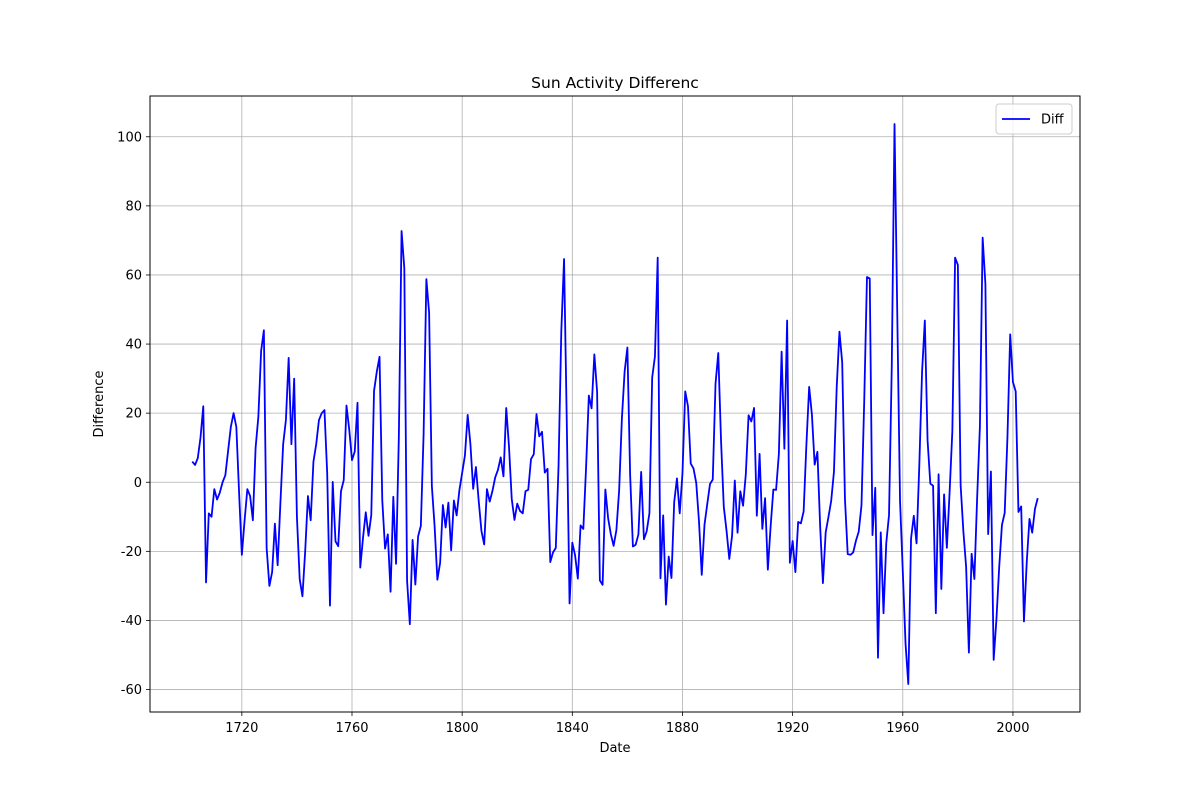 Image resolution: width=1200 pixels, height=800 pixels. I want to click on y-tick-label: 40, so click(133, 345).